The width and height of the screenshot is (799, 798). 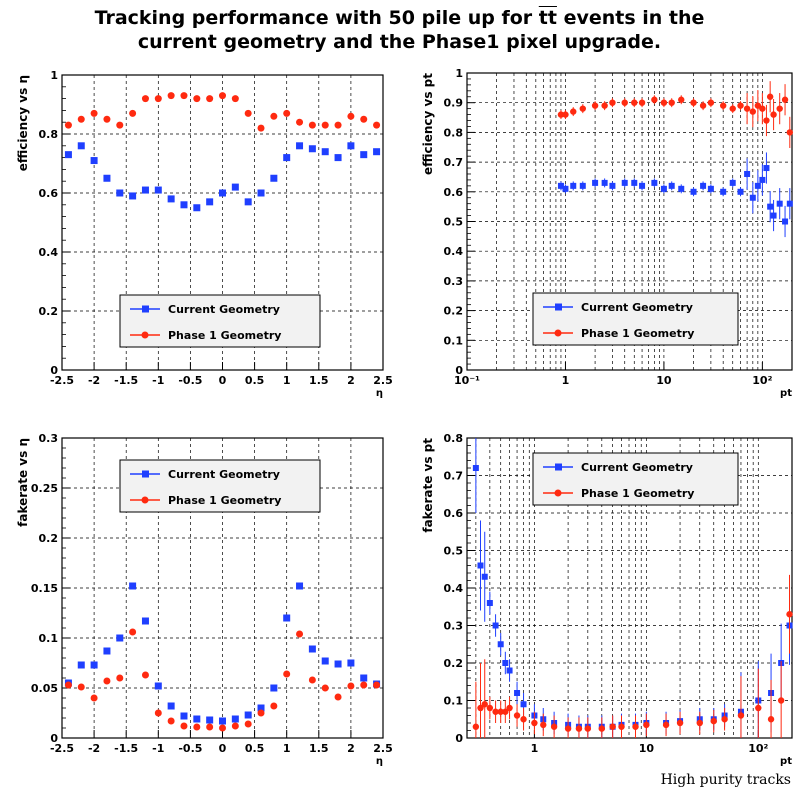 I want to click on x-tick-label: 10², so click(x=762, y=380).